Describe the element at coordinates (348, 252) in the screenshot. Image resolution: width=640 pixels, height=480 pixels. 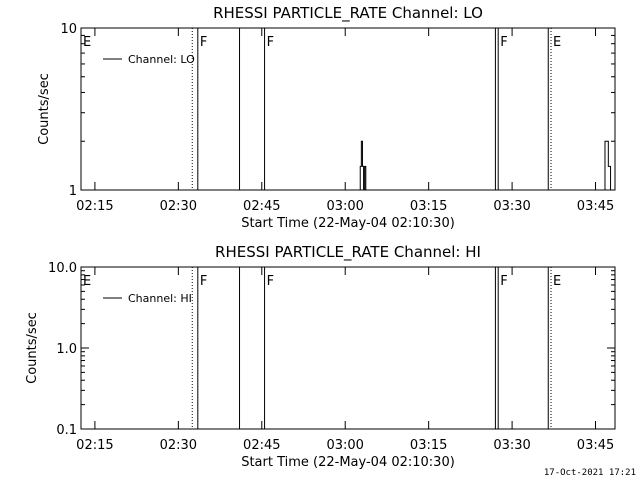
I see `chart-title: RHESSI PARTICLE_RATE Channel: HI` at that location.